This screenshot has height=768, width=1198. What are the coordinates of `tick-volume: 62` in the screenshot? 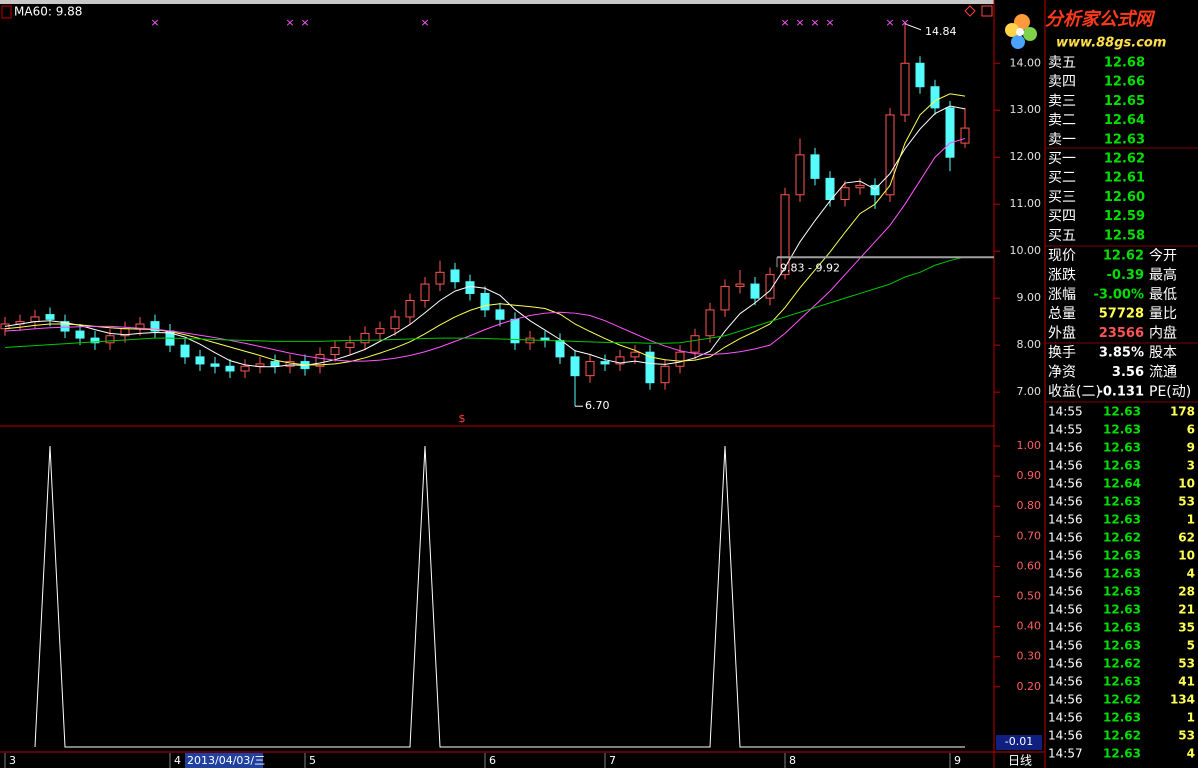 It's located at (1186, 538).